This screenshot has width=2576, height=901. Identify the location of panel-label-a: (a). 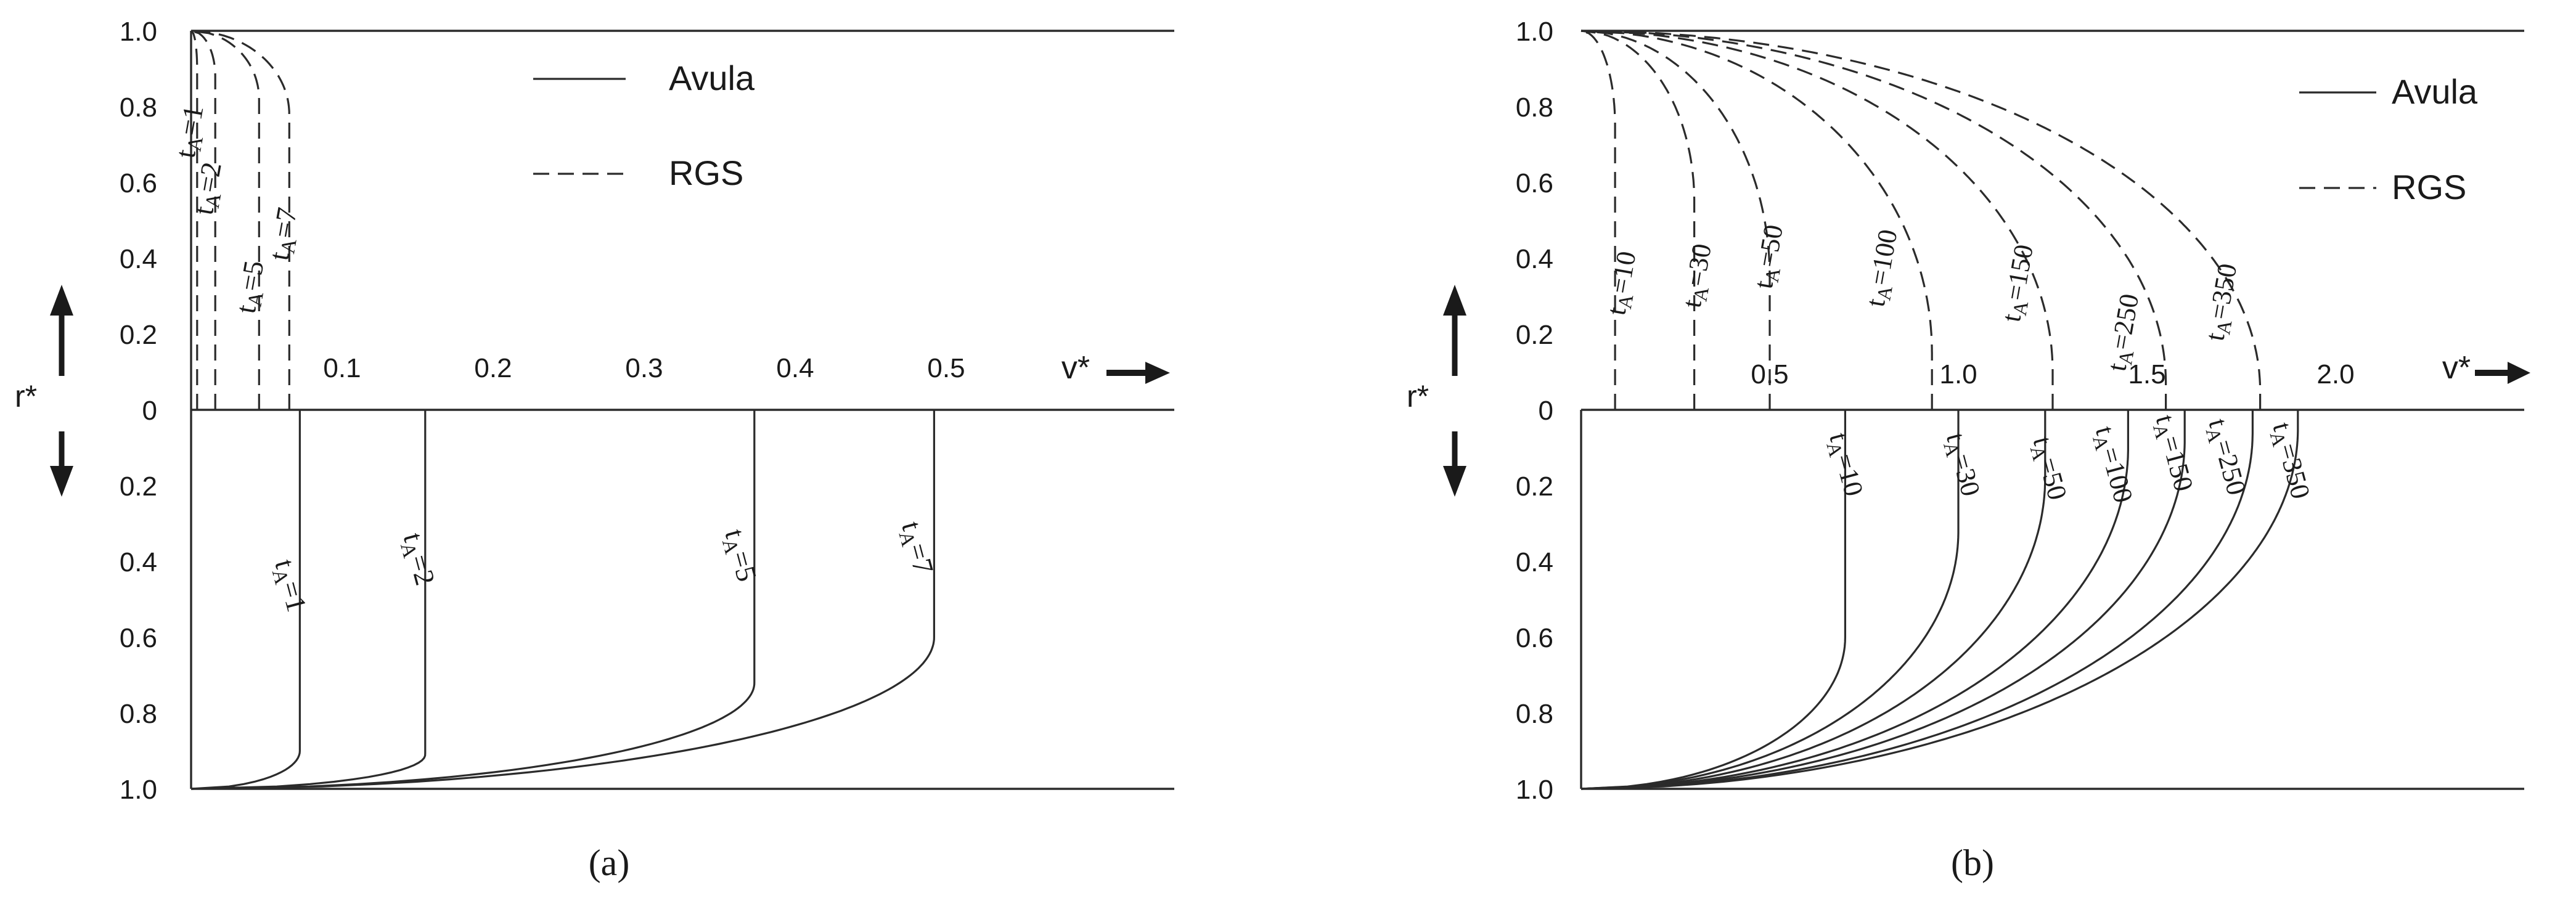
(609, 863).